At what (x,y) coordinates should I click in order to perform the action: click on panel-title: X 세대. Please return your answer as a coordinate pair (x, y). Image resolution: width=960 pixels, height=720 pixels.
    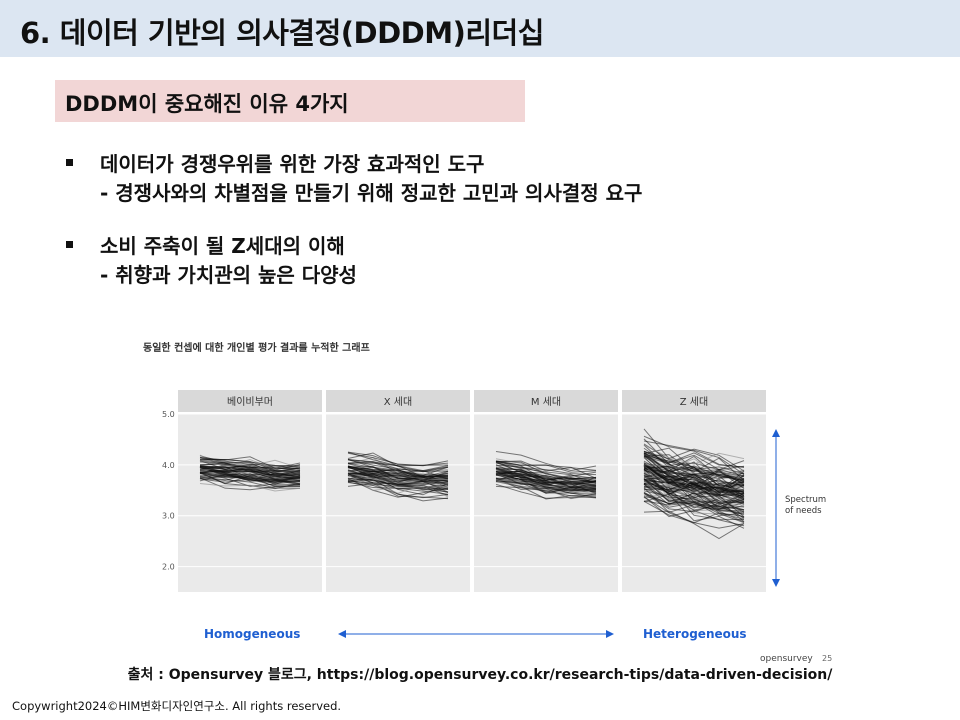
    Looking at the image, I should click on (398, 402).